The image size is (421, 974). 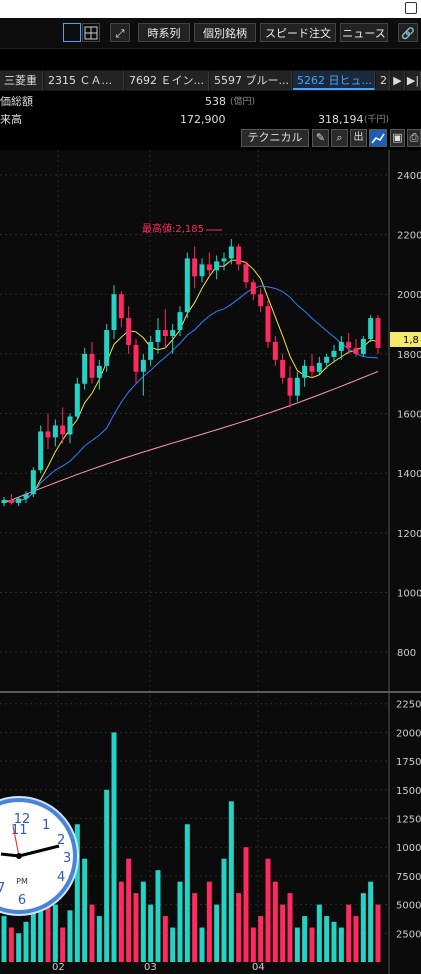 I want to click on pencil-icon: ✎, so click(x=320, y=138).